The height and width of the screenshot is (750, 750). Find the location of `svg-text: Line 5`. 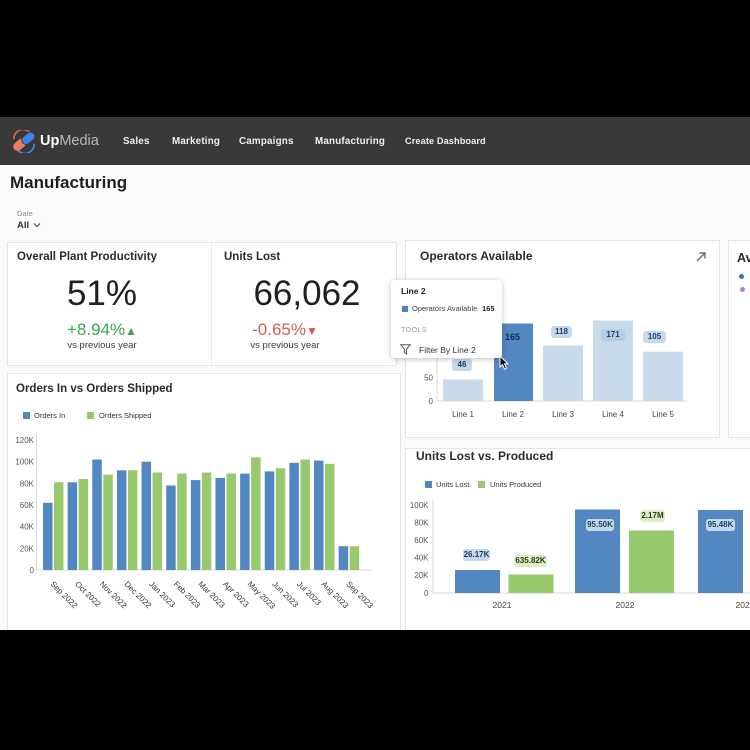

svg-text: Line 5 is located at coordinates (663, 414).